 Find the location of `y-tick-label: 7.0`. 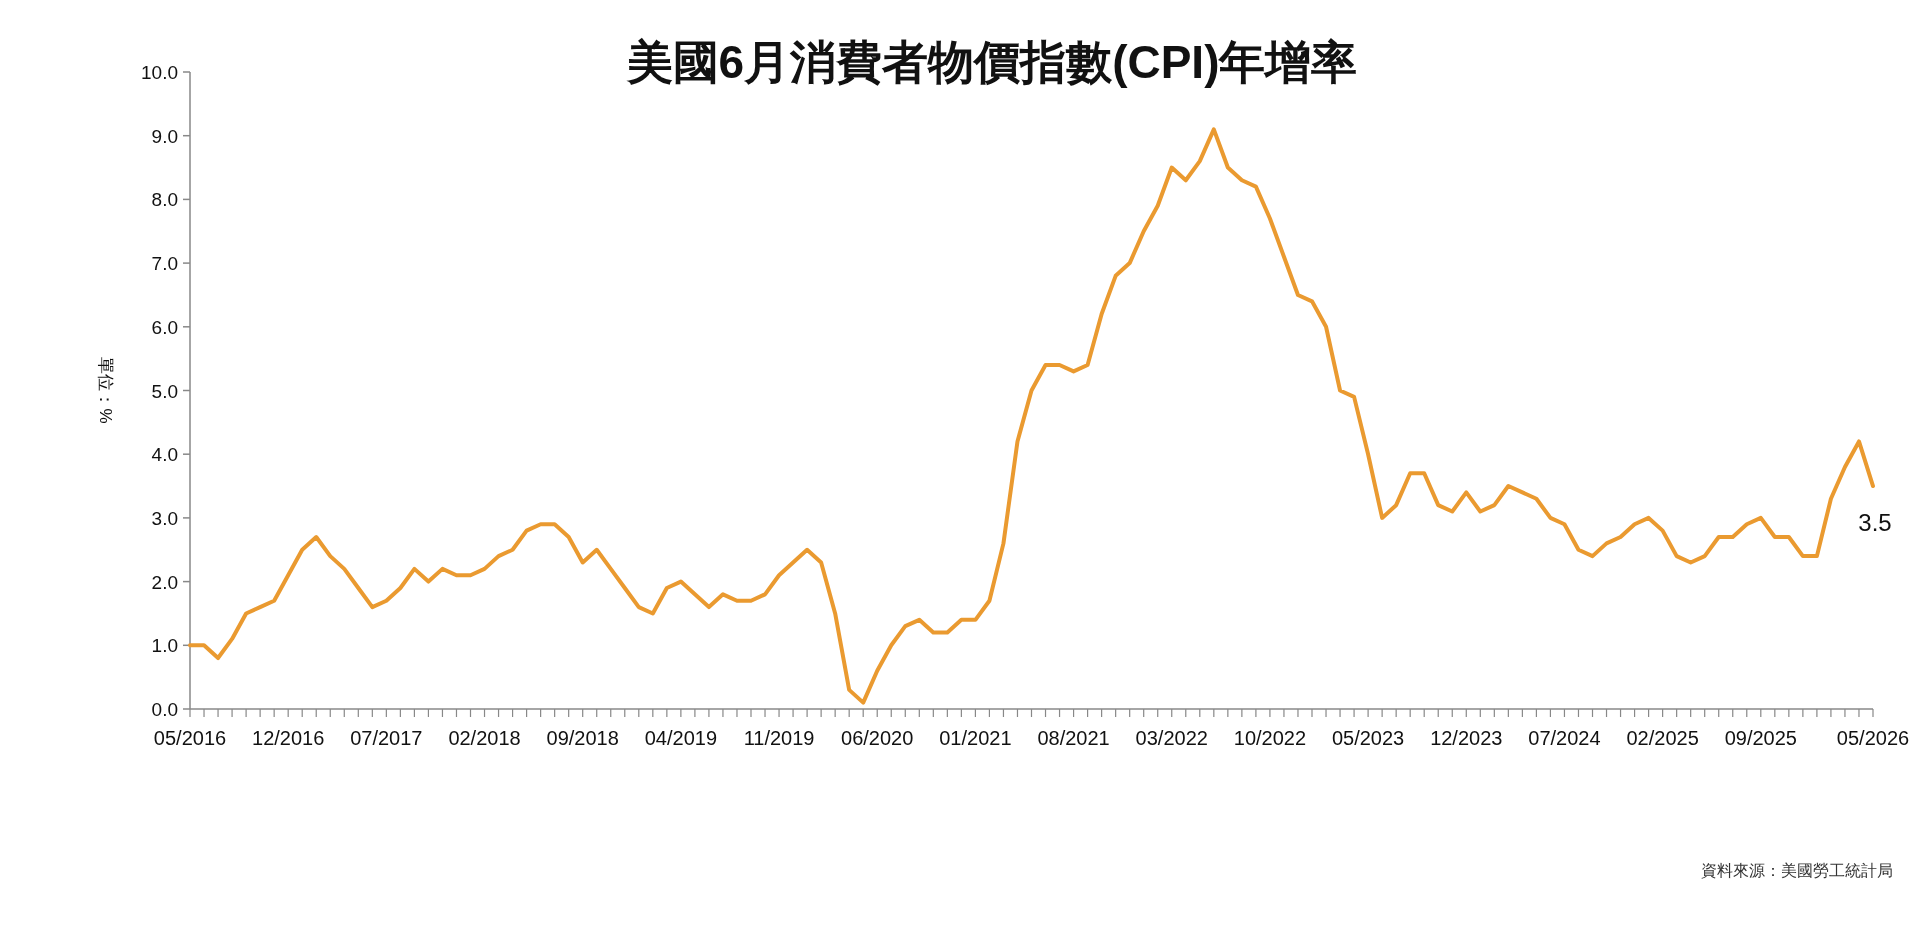

y-tick-label: 7.0 is located at coordinates (164, 264).